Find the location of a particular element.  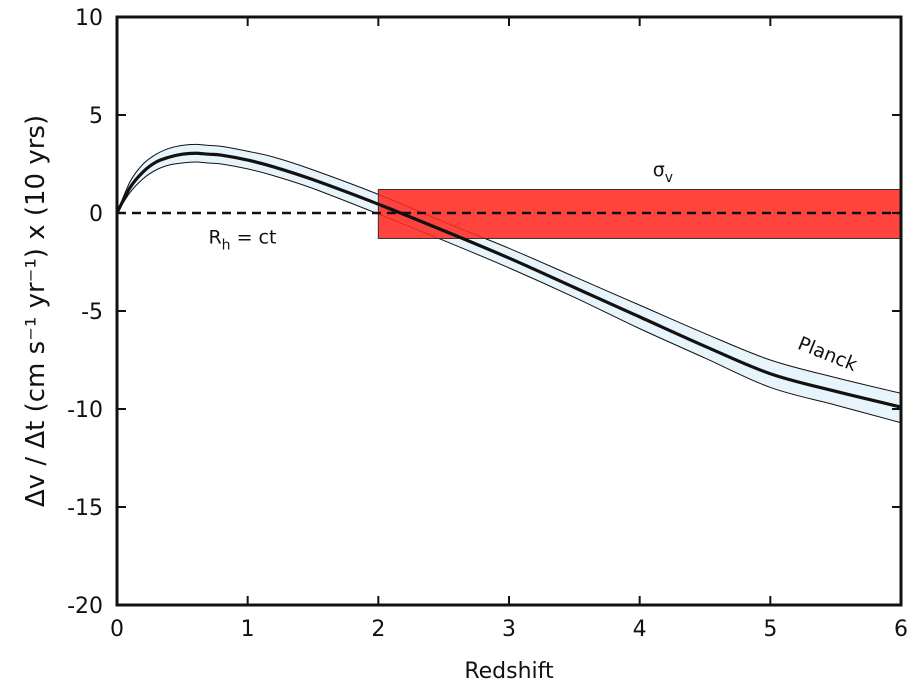

y-tick-label: -10 is located at coordinates (85, 410).